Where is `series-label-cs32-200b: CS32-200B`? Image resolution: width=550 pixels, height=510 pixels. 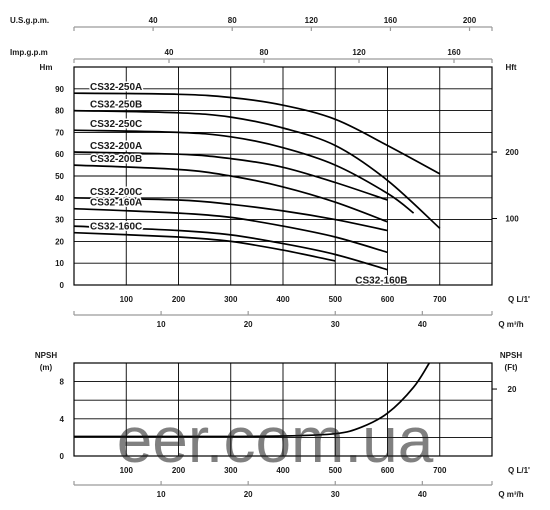 series-label-cs32-200b: CS32-200B is located at coordinates (116, 159).